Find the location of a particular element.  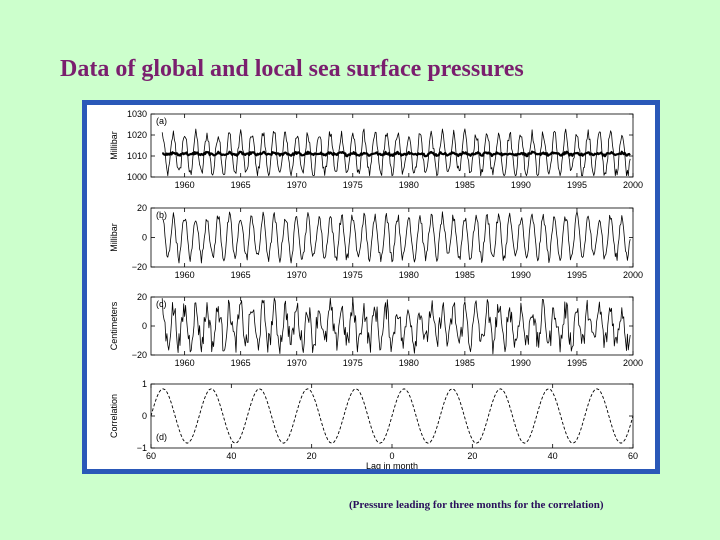

y-tick-label: 1010 is located at coordinates (137, 156).